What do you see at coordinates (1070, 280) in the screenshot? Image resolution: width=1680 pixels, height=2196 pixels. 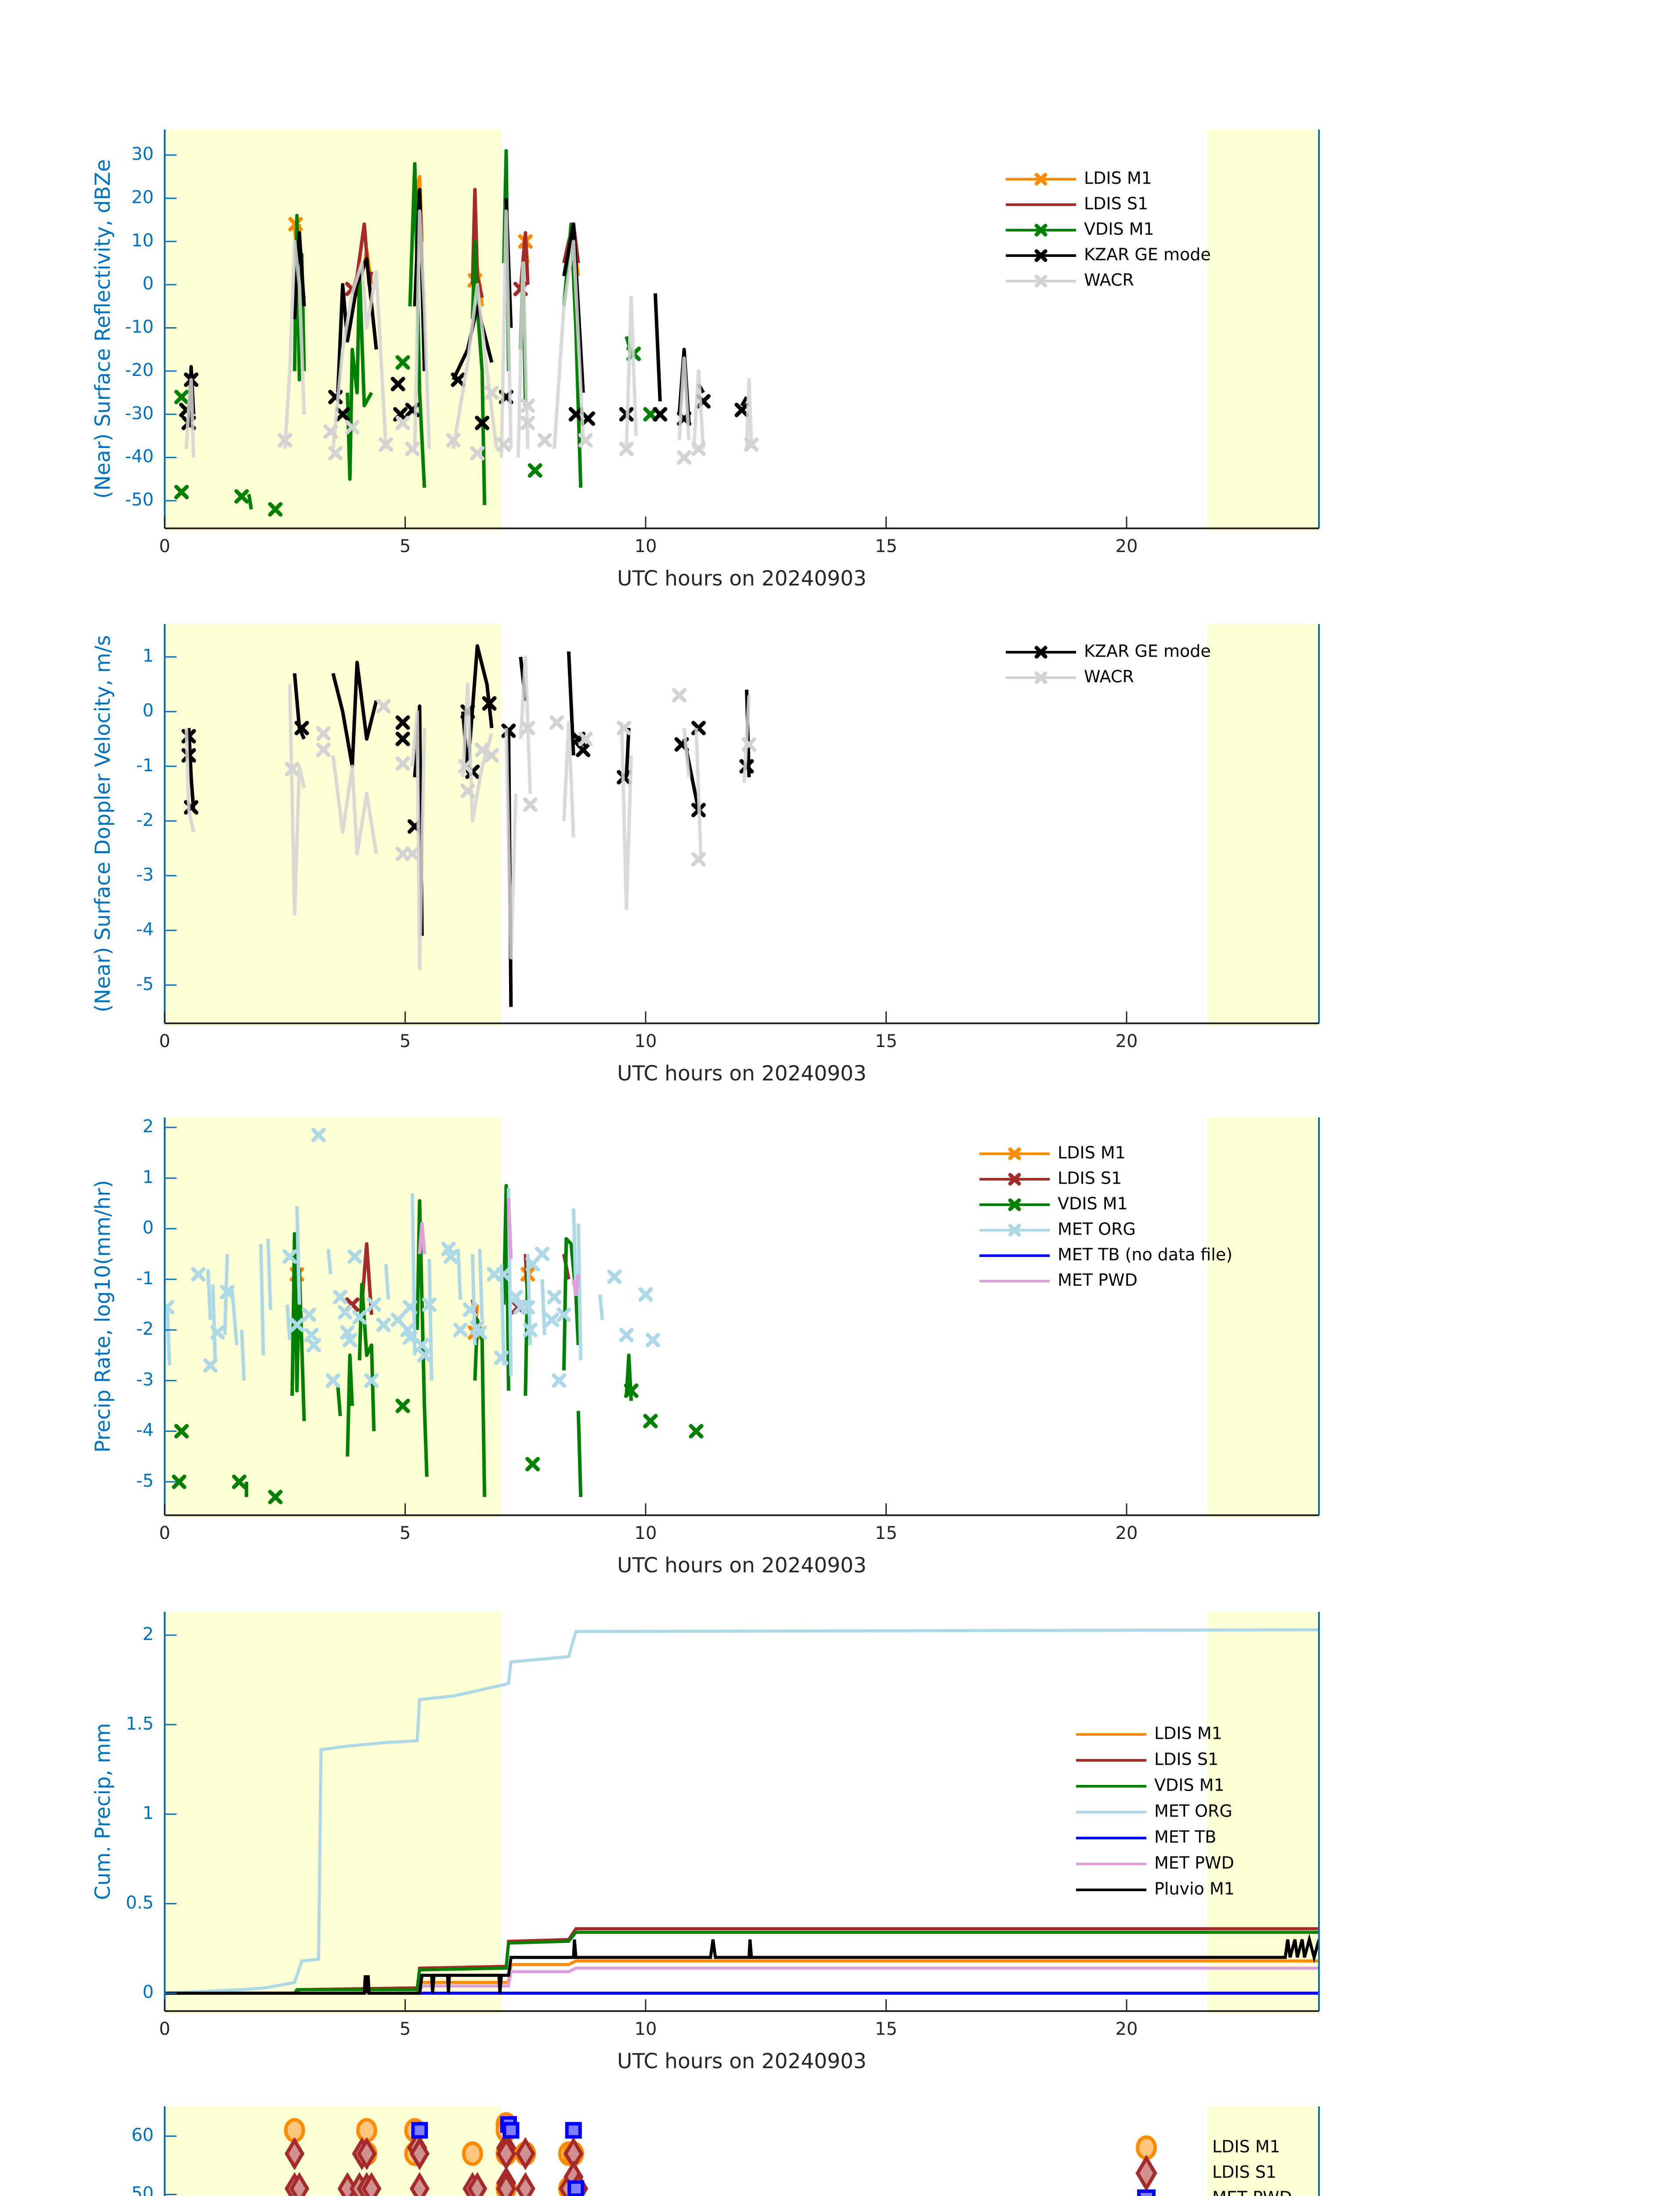 I see `legend-item-wacr: WACR` at bounding box center [1070, 280].